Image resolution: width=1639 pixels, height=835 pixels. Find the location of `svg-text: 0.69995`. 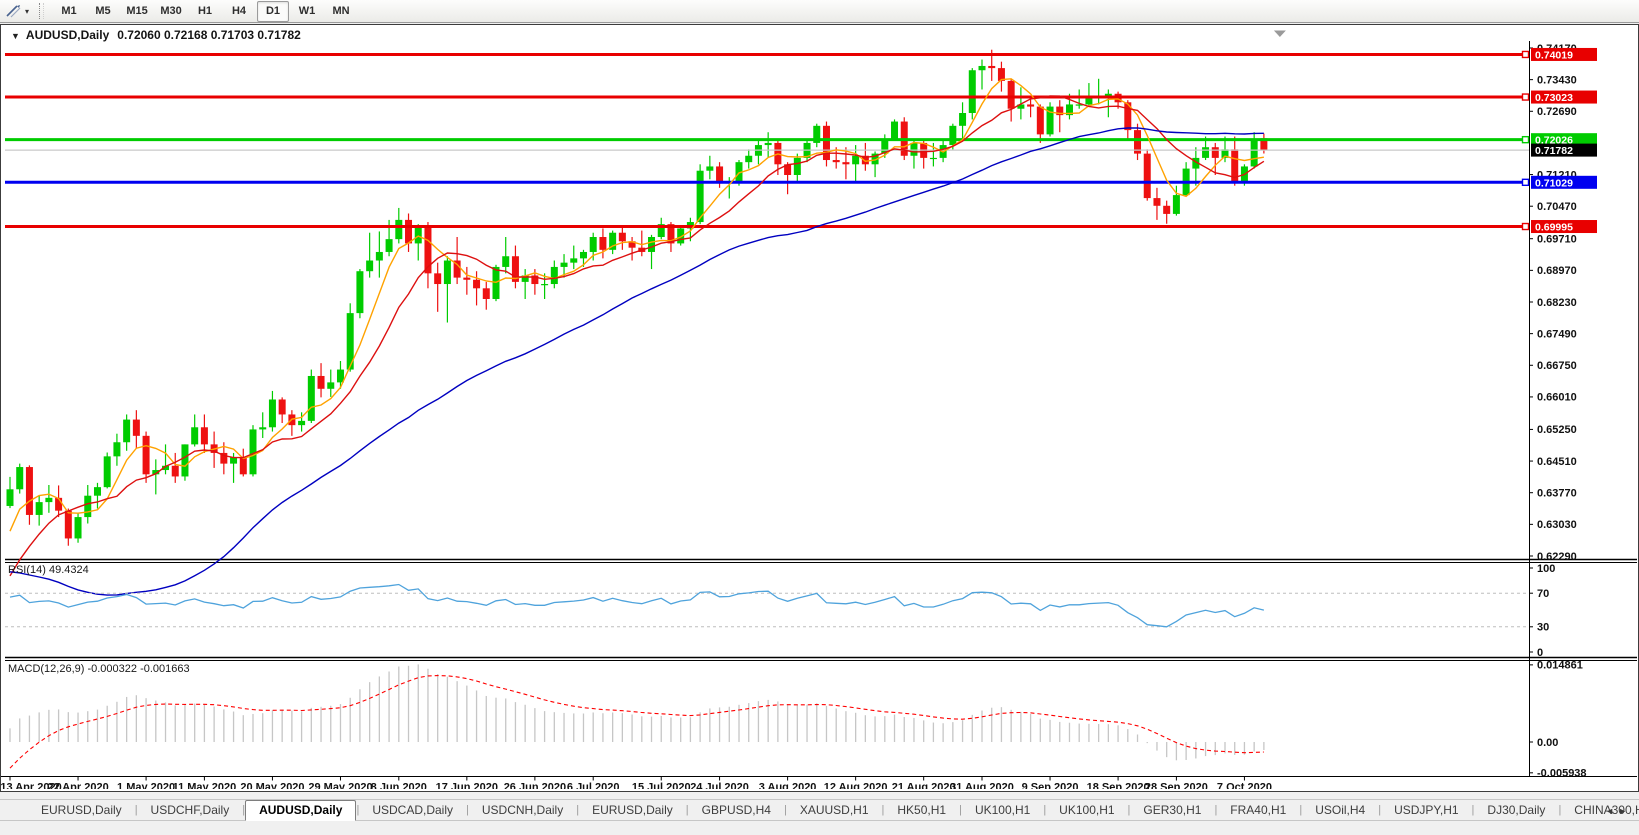

svg-text: 0.69995 is located at coordinates (1554, 228).